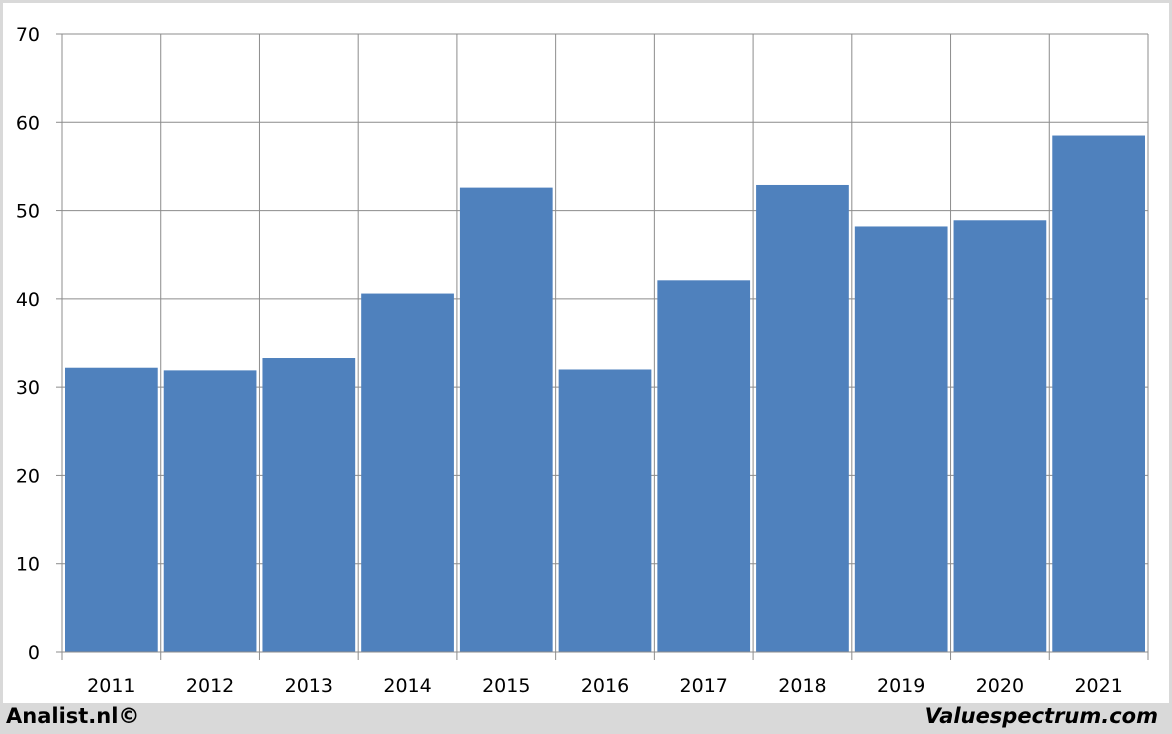 Image resolution: width=1172 pixels, height=734 pixels. Describe the element at coordinates (1000, 686) in the screenshot. I see `x-tick-label: 2020` at that location.